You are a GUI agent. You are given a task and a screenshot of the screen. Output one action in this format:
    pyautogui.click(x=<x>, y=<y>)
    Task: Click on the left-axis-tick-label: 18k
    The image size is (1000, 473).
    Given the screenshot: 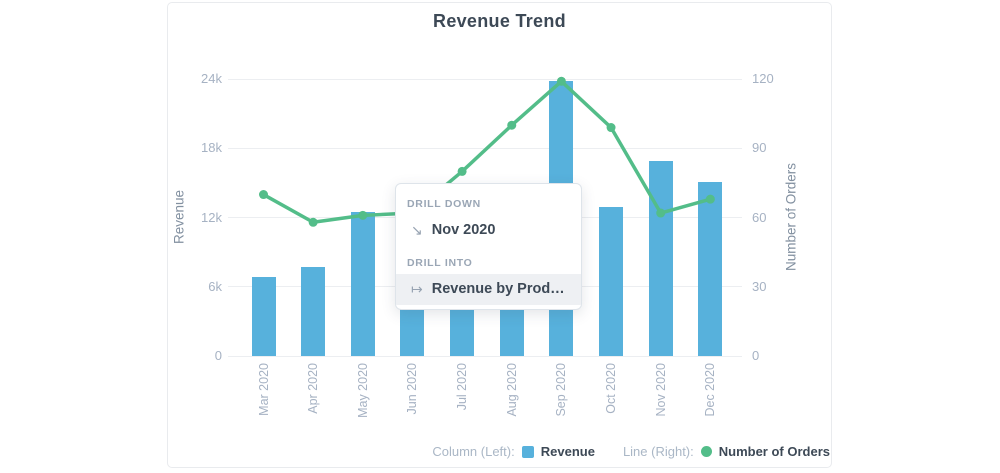 What is the action you would take?
    pyautogui.click(x=211, y=148)
    